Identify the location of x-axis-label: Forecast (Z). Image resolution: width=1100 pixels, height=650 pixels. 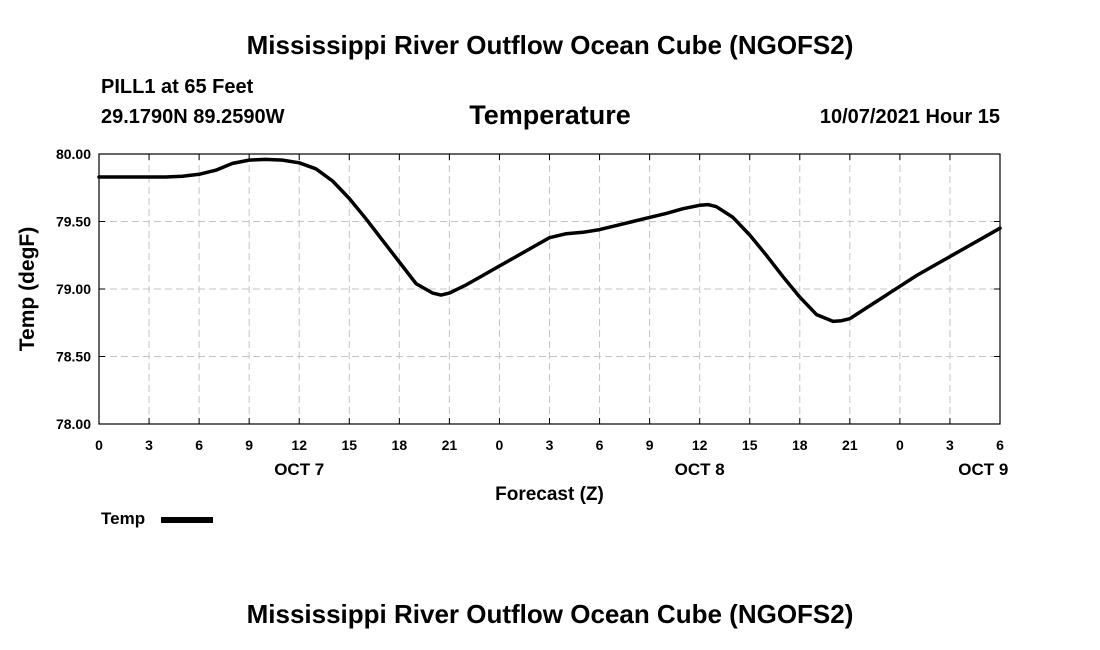
(549, 494).